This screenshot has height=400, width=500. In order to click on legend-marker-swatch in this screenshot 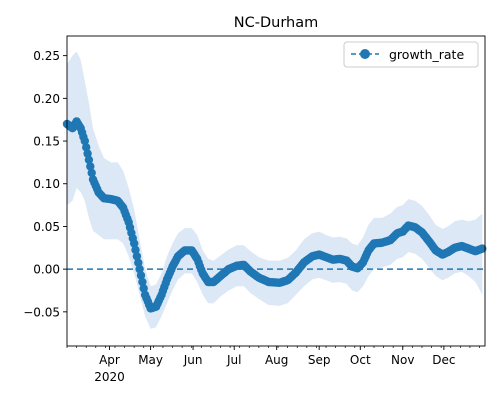, I will do `click(365, 54)`.